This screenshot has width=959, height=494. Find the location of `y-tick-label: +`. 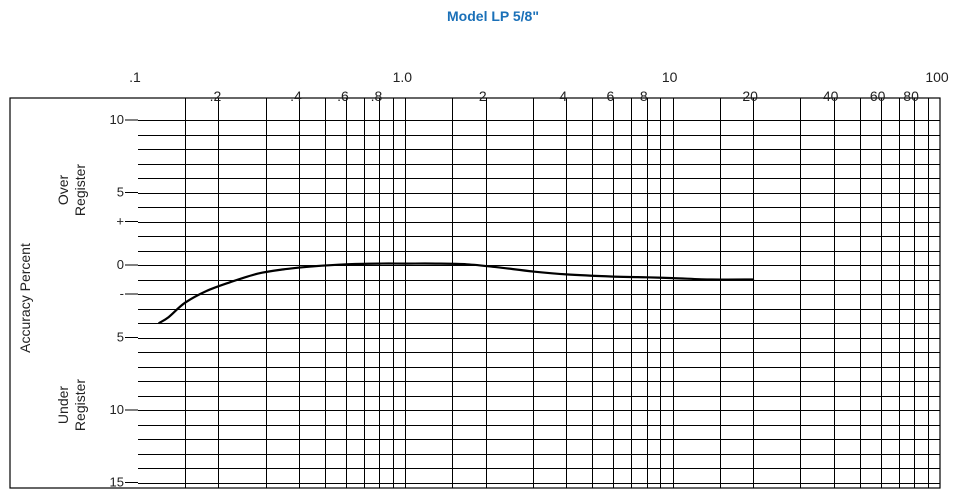

y-tick-label: + is located at coordinates (120, 221).